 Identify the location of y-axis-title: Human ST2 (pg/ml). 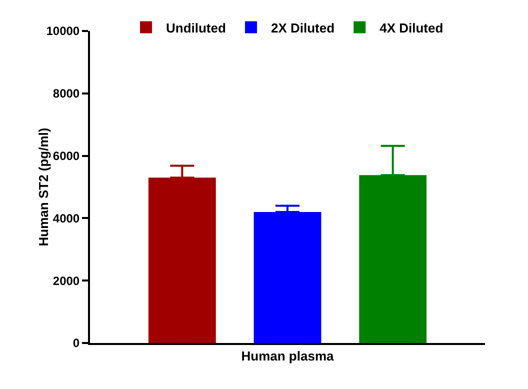
(43, 187).